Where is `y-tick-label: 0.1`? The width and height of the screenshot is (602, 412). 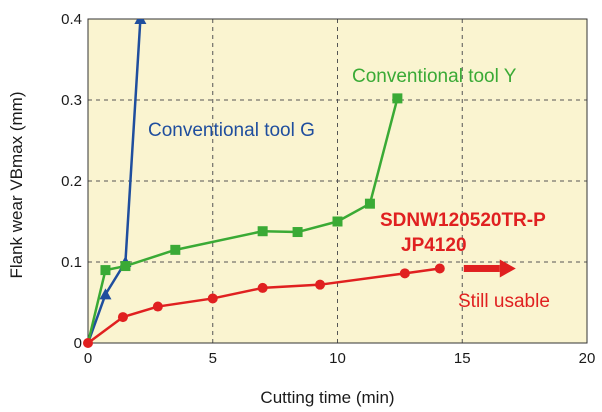
y-tick-label: 0.1 is located at coordinates (71, 262).